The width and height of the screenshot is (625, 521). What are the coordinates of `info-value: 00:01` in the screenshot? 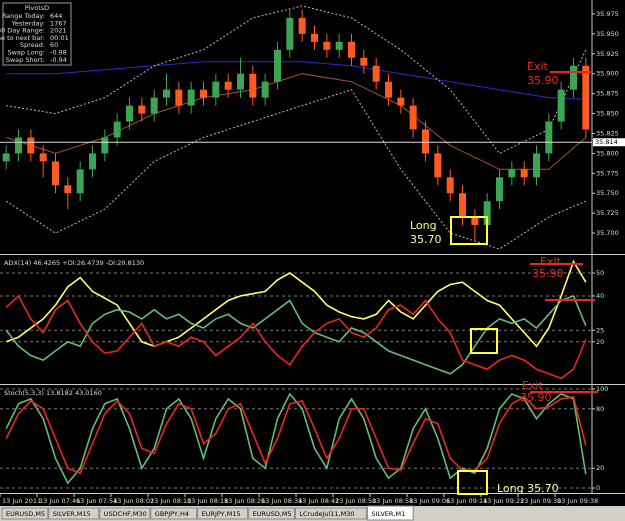 It's located at (59, 38).